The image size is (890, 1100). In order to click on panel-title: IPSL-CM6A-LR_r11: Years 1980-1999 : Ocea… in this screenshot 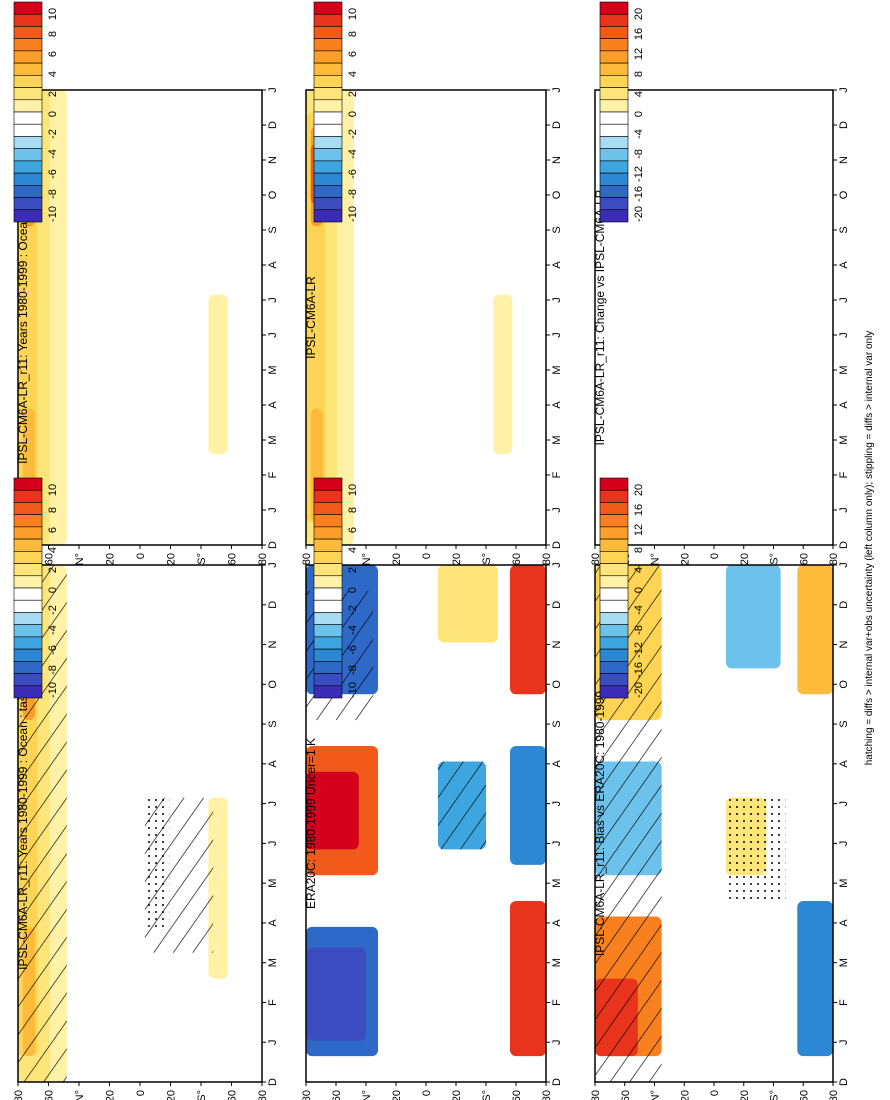, I will do `click(23, 317)`.